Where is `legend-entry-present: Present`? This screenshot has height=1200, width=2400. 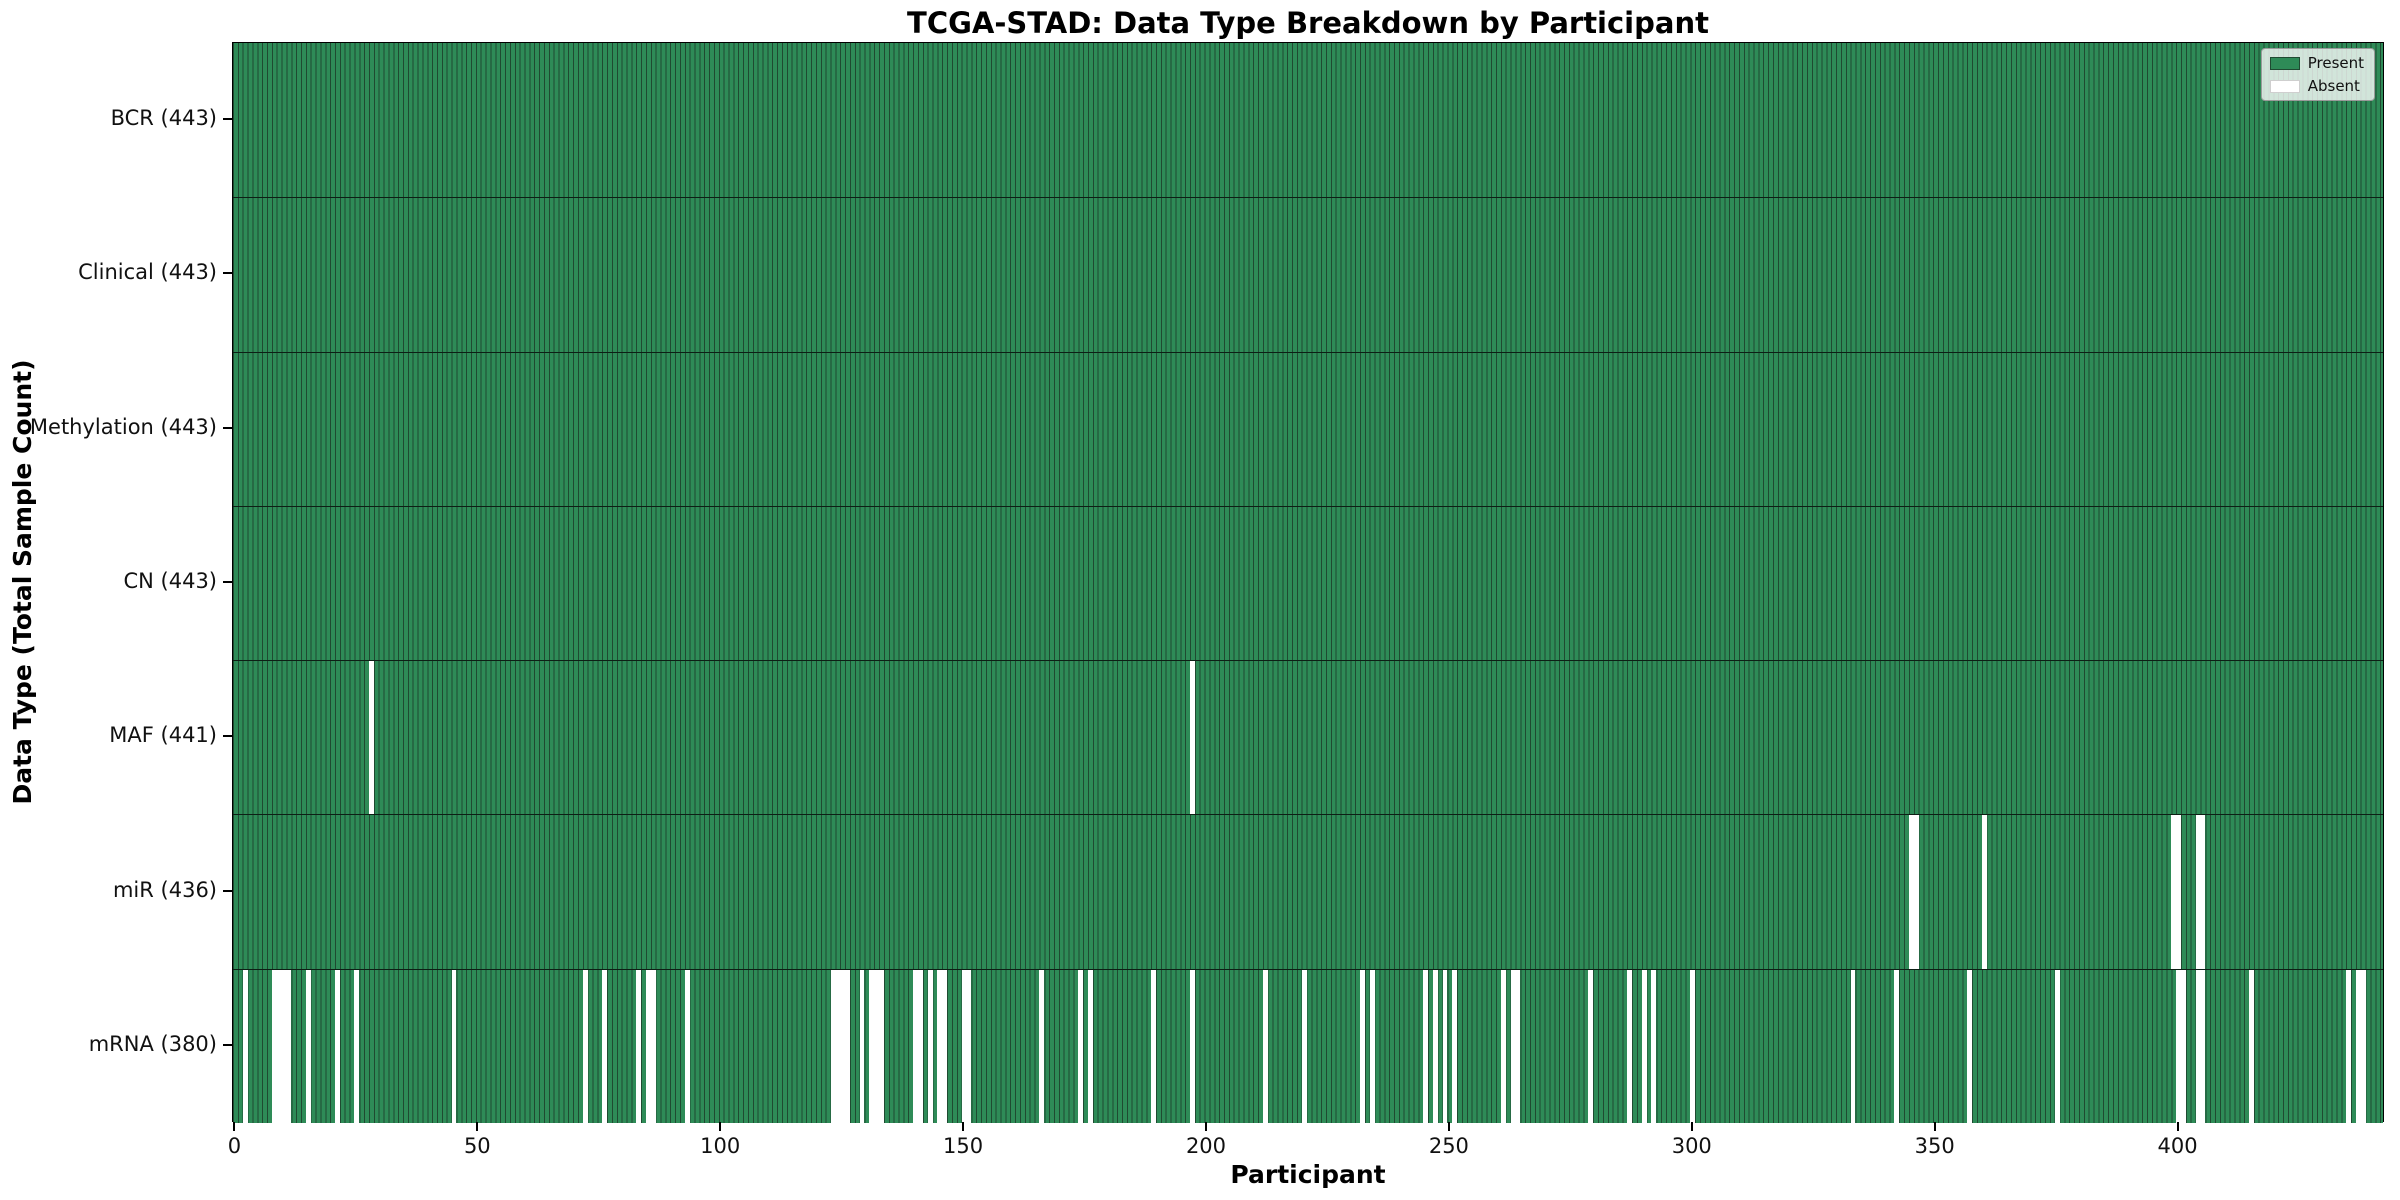 legend-entry-present: Present is located at coordinates (2316, 63).